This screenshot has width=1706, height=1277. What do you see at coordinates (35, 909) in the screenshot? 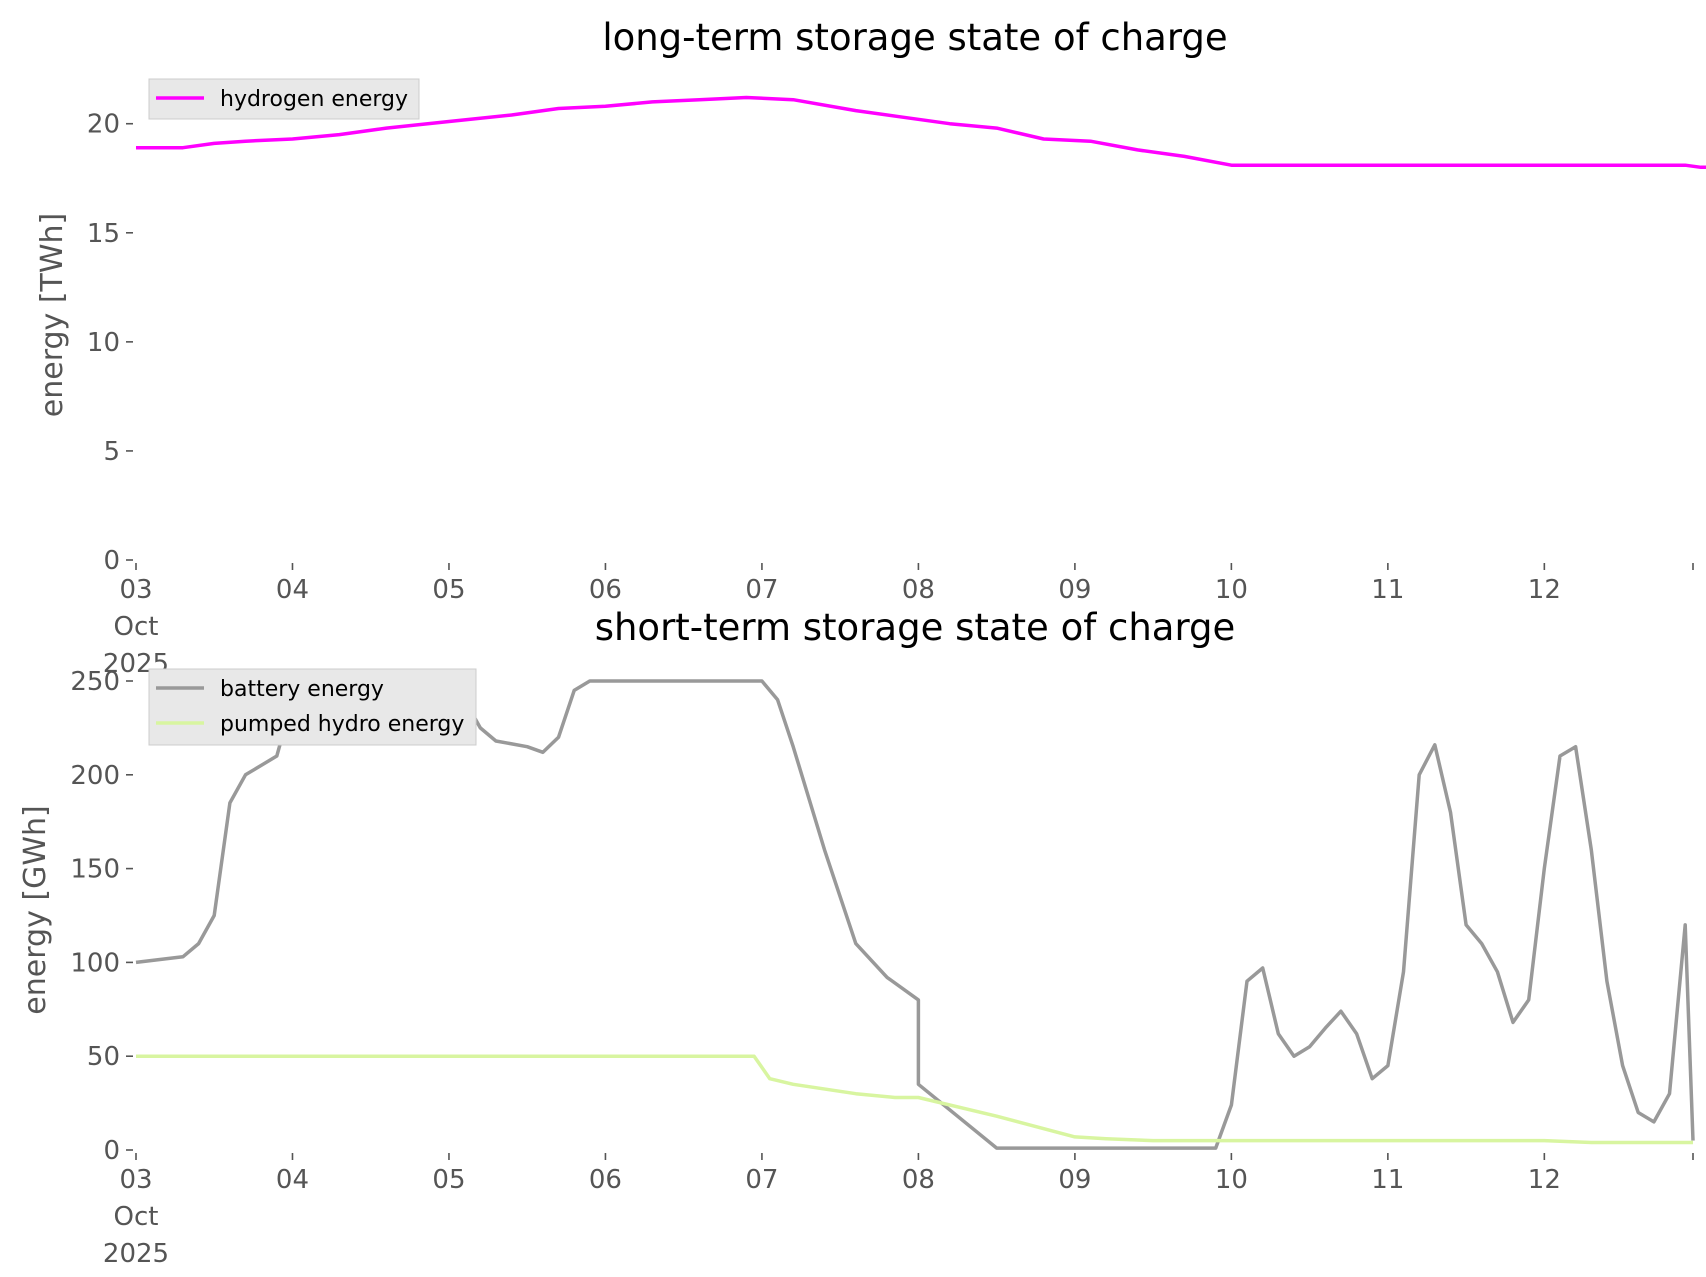
I see `y-axis-label: energy [GWh]` at bounding box center [35, 909].